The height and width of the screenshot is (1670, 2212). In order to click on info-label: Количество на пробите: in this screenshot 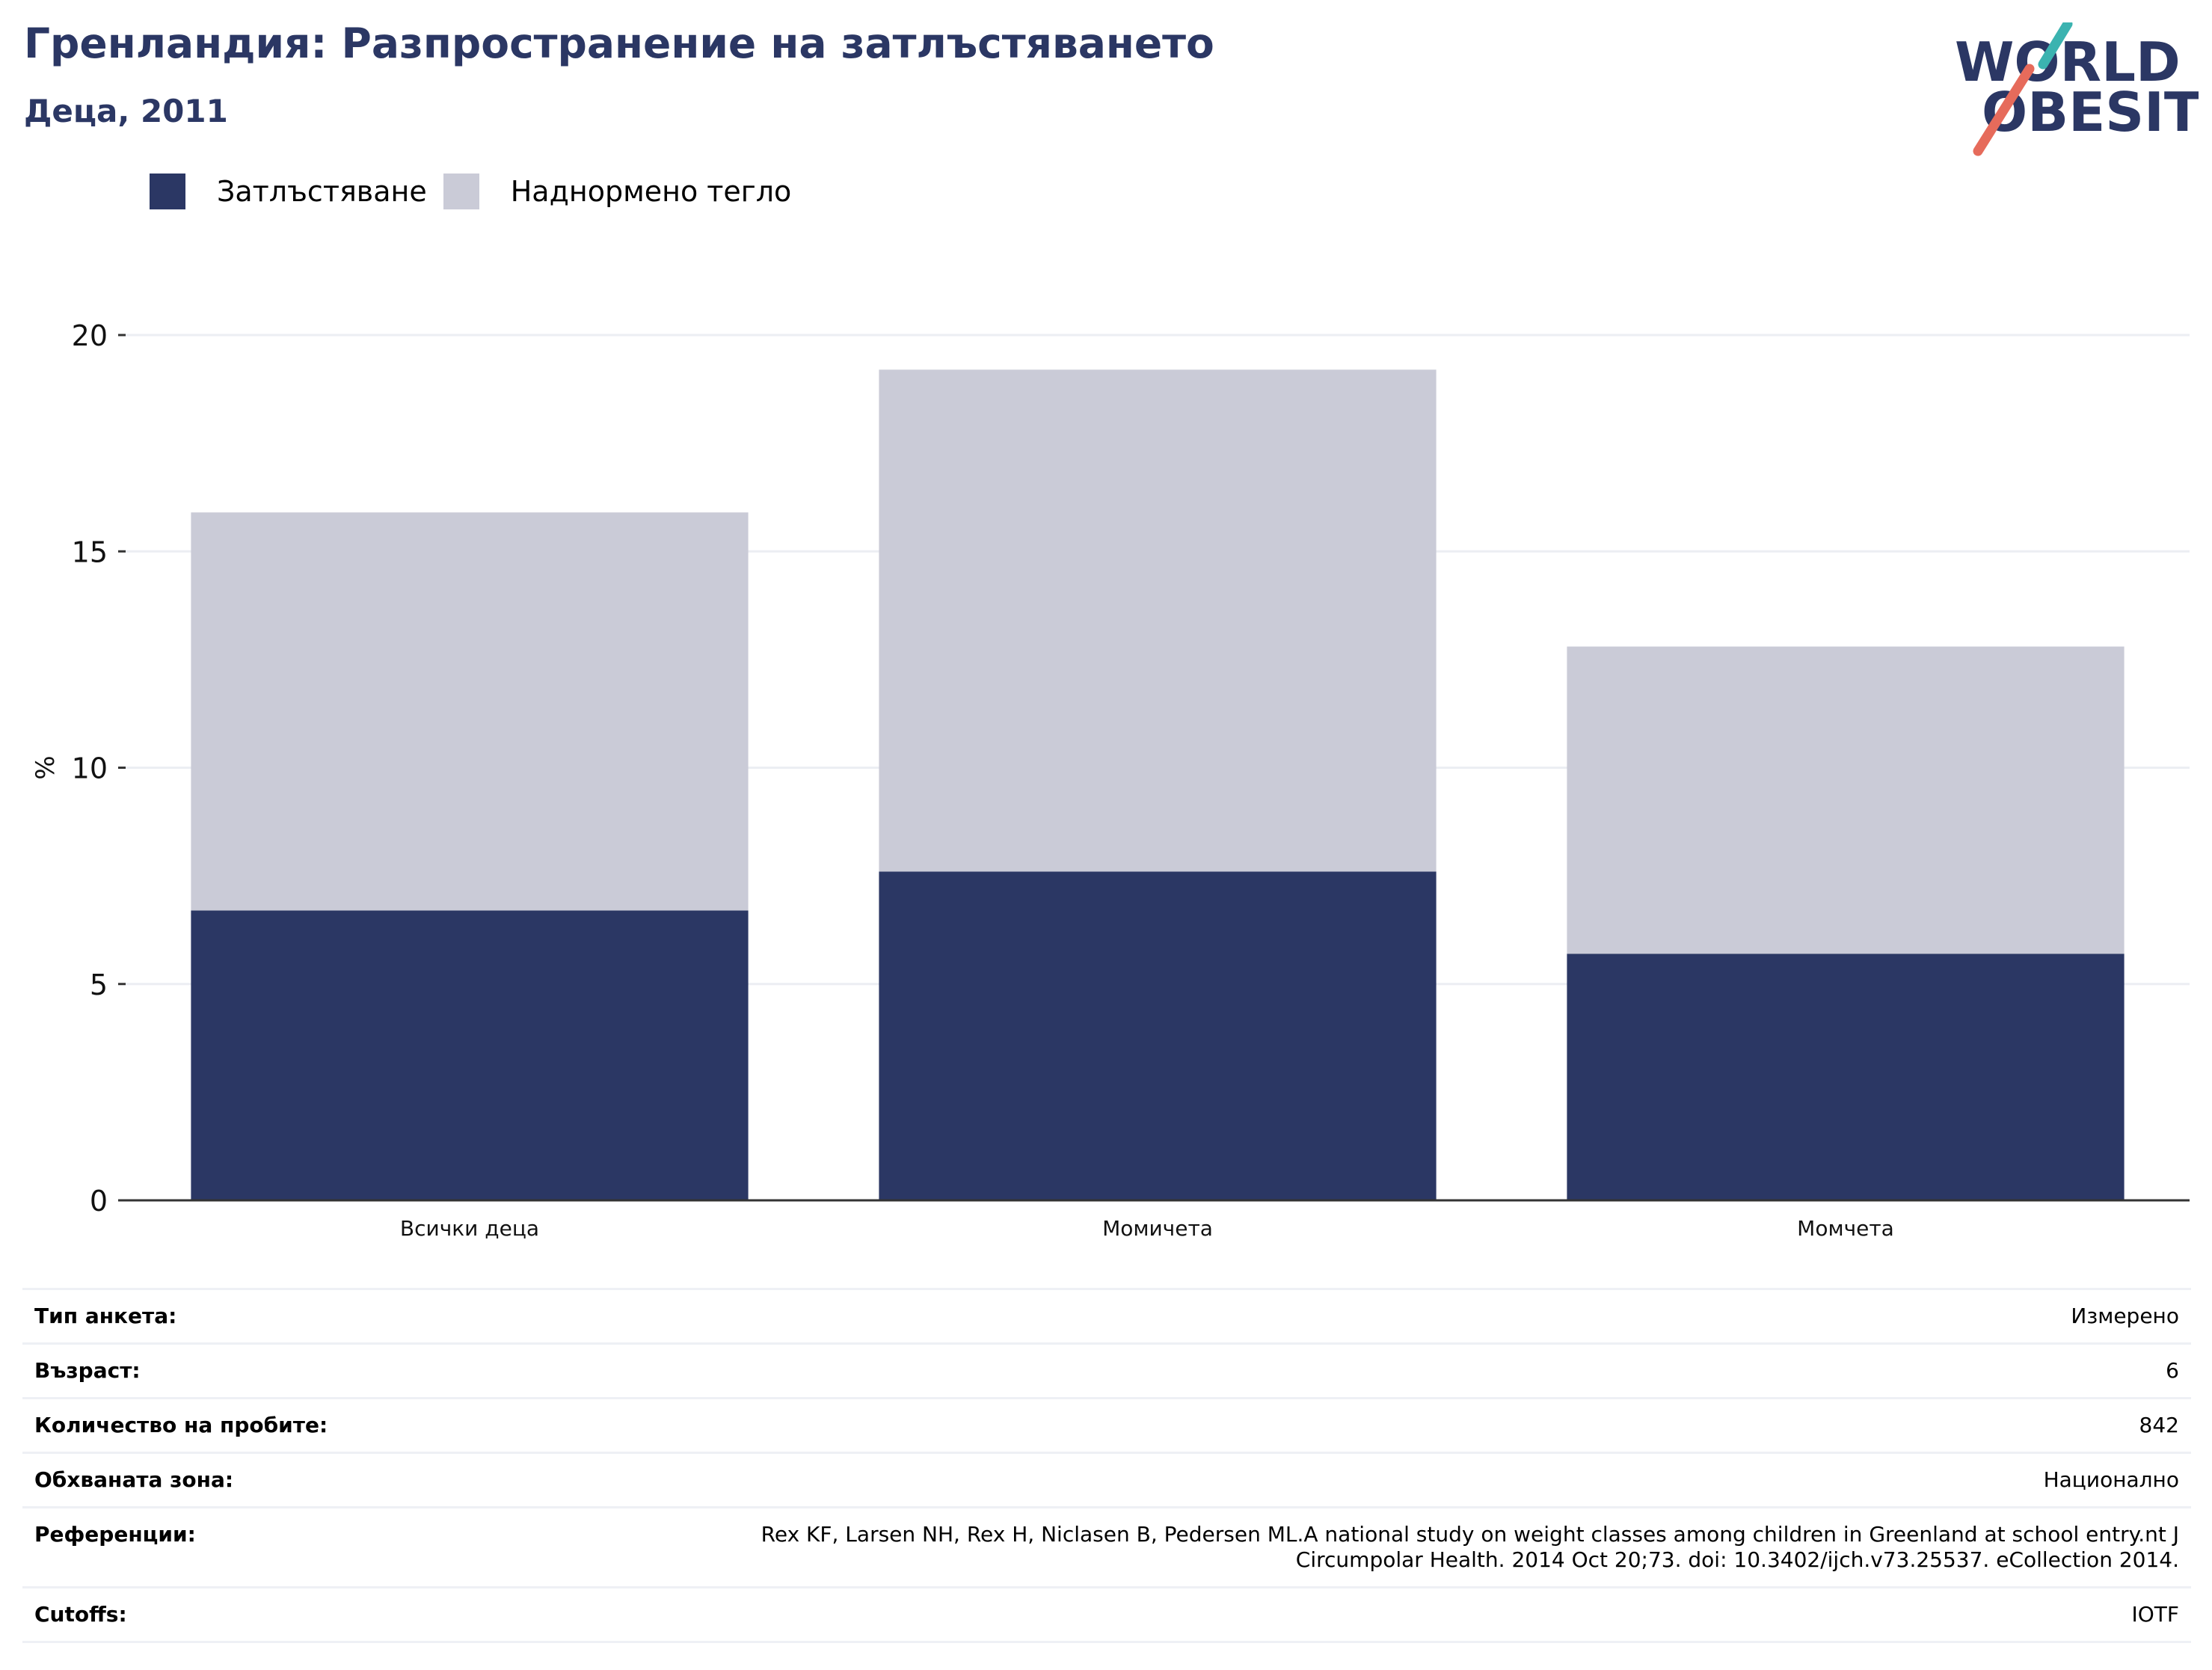, I will do `click(181, 1425)`.